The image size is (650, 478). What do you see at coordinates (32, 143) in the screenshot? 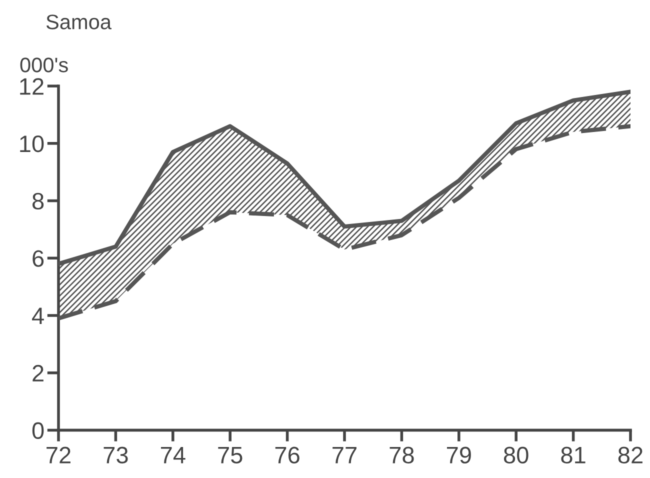
I see `y-tick-label: 10` at bounding box center [32, 143].